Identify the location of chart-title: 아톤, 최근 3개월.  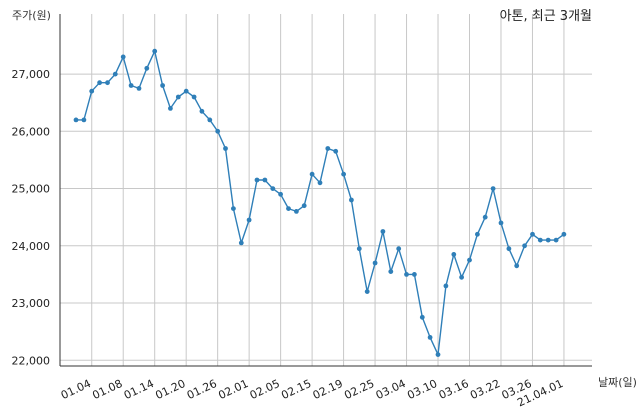
(546, 16).